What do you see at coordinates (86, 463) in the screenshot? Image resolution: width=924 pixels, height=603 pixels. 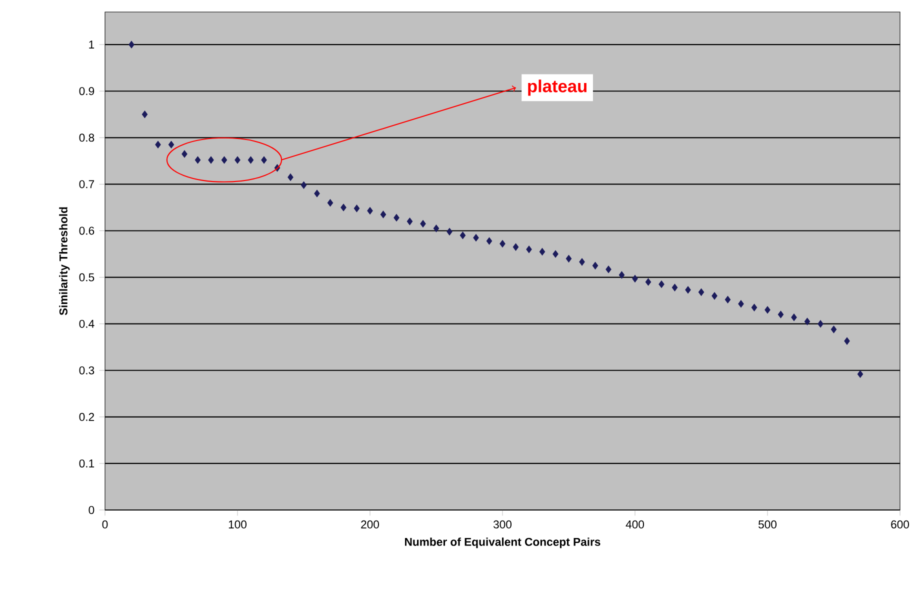 I see `y-tick-label: 0.1` at bounding box center [86, 463].